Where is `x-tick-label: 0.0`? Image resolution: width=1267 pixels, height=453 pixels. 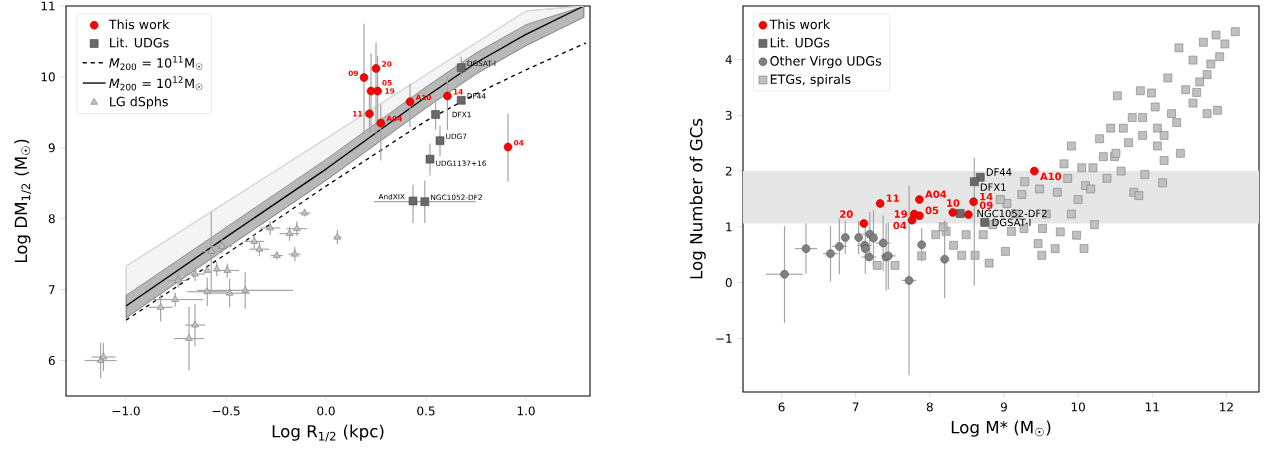
x-tick-label: 0.0 is located at coordinates (326, 411).